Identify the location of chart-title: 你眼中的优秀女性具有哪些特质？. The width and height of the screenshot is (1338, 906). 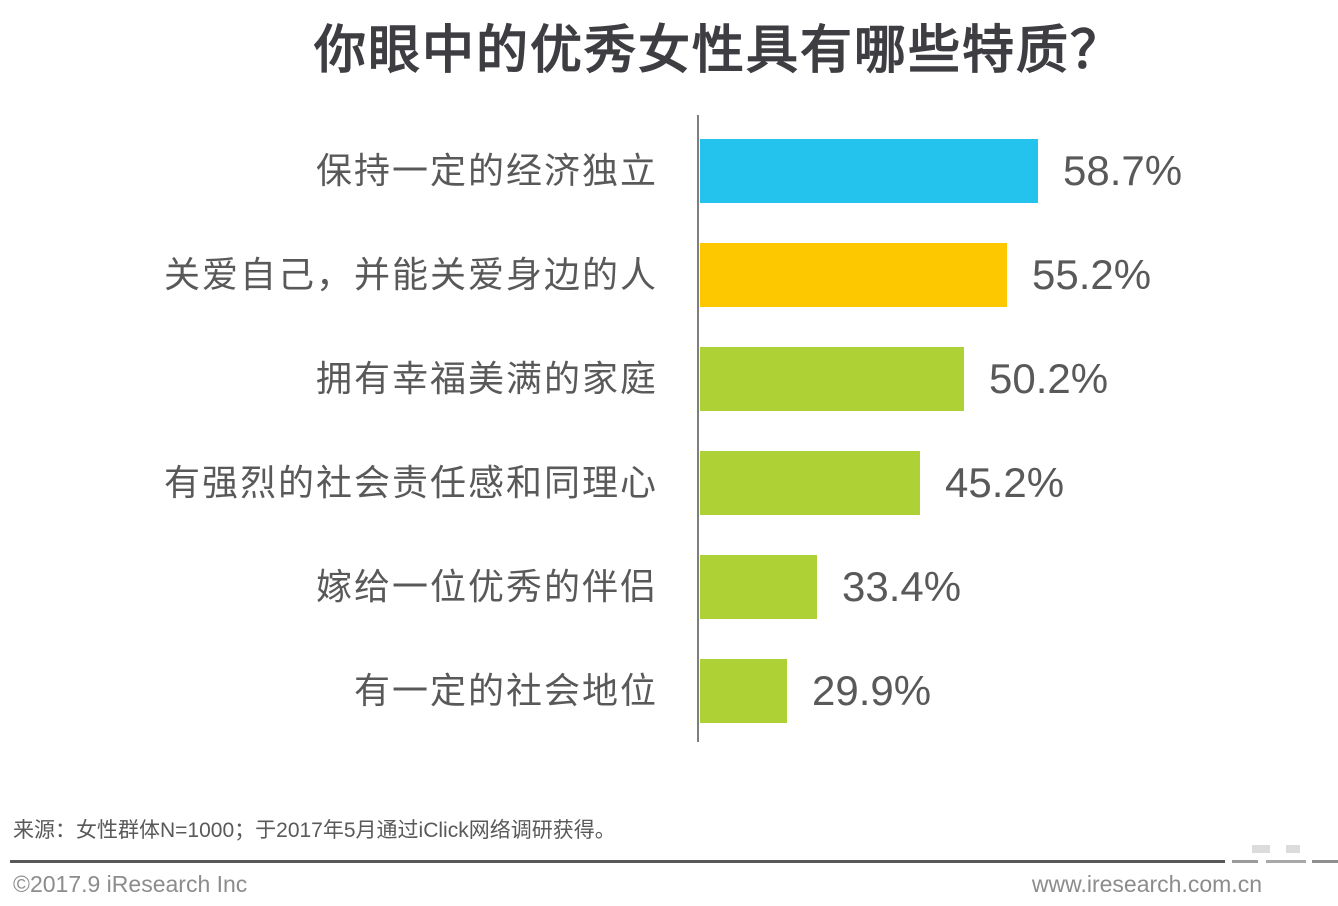
(718, 51).